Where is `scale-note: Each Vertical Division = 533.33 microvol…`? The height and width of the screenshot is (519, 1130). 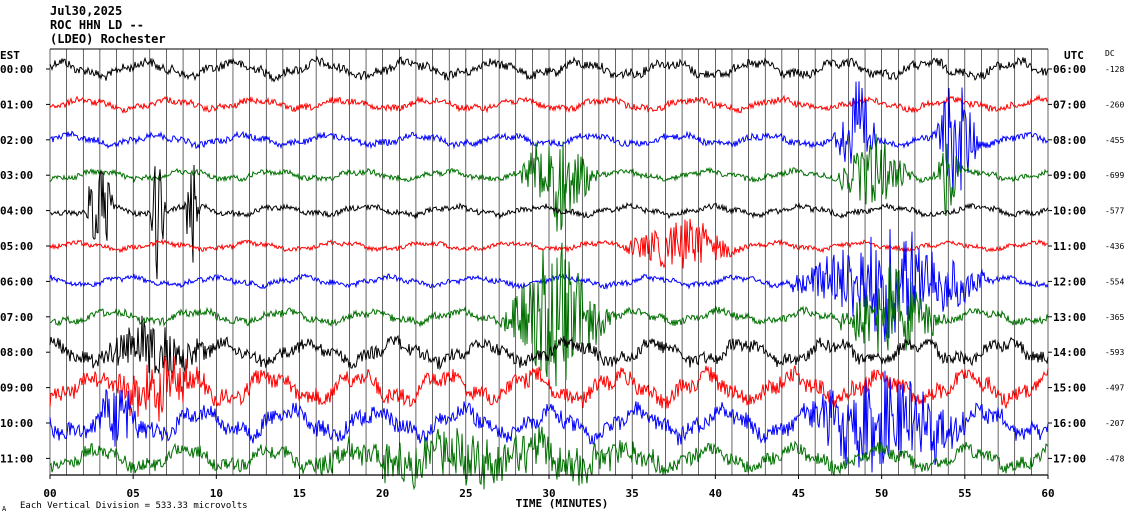
scale-note: Each Vertical Division = 533.33 microvol… is located at coordinates (134, 506).